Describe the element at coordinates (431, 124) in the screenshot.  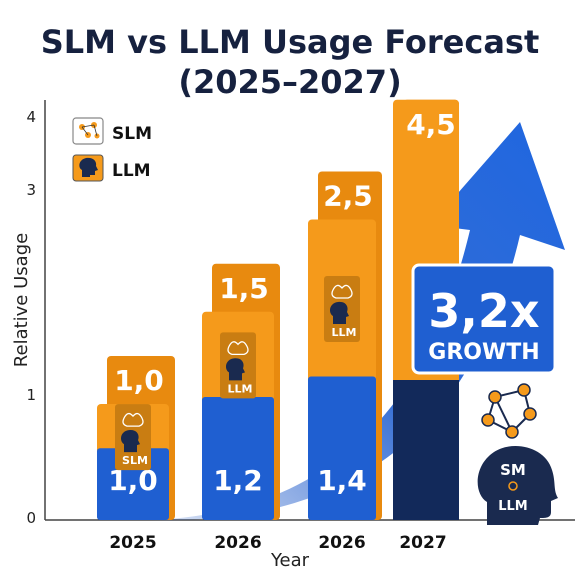
I see `llm-value-label: 4,5` at that location.